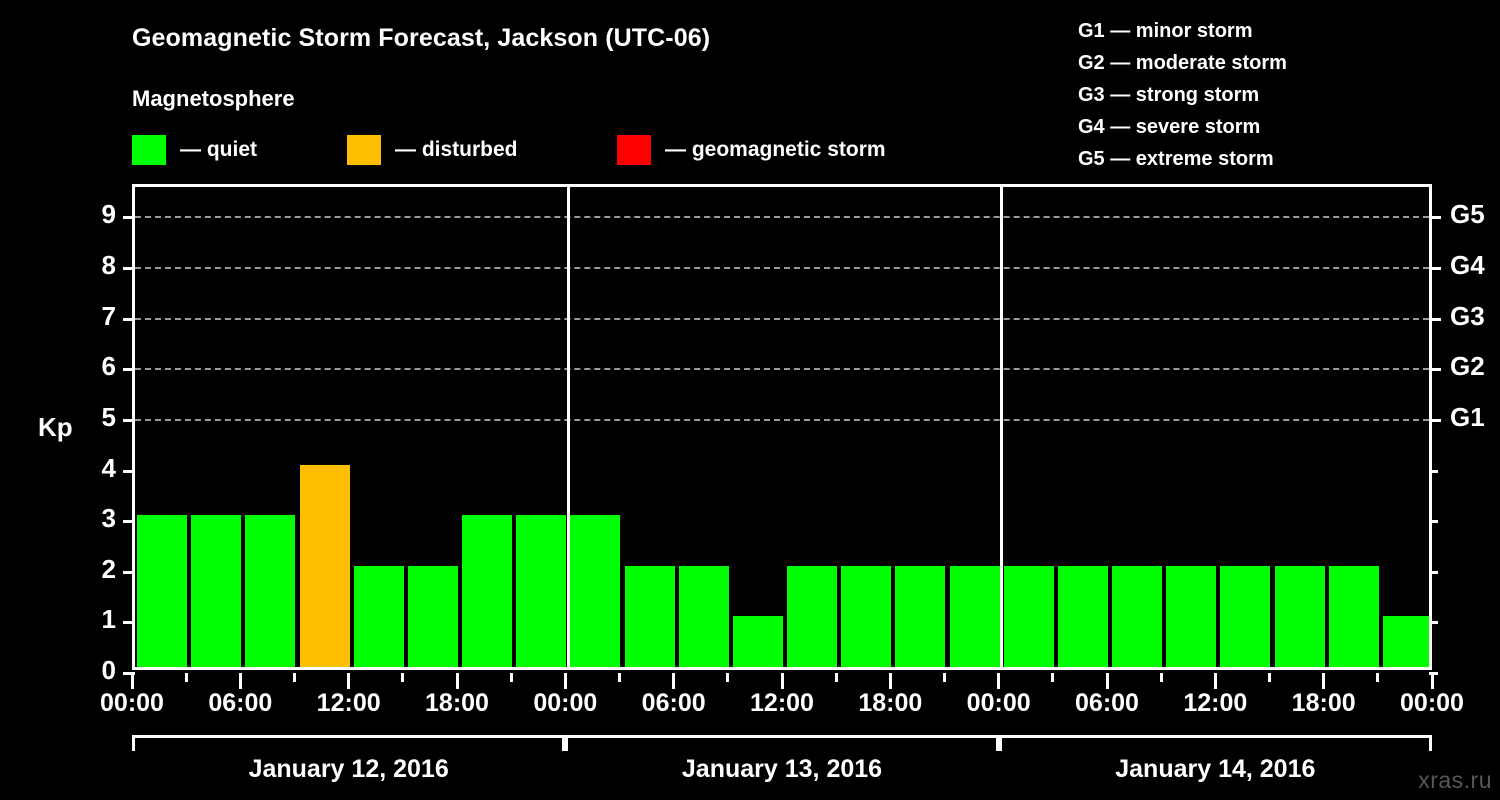  Describe the element at coordinates (108, 619) in the screenshot. I see `y-tick-label-1: 1` at that location.